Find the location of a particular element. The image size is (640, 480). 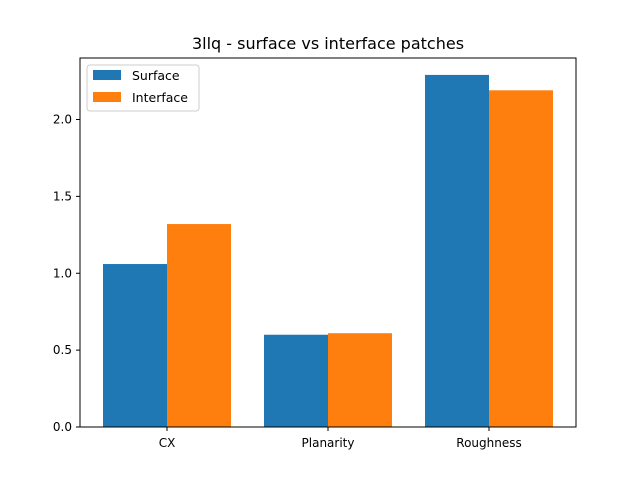

bar-interface-planarity is located at coordinates (360, 380).